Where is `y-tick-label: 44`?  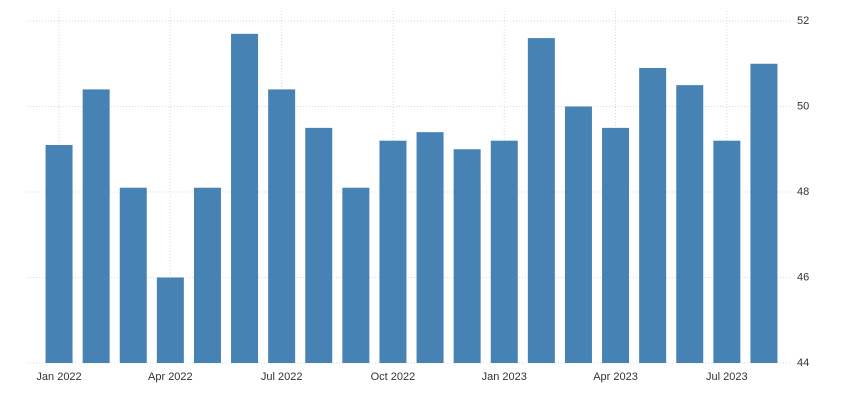
y-tick-label: 44 is located at coordinates (803, 363).